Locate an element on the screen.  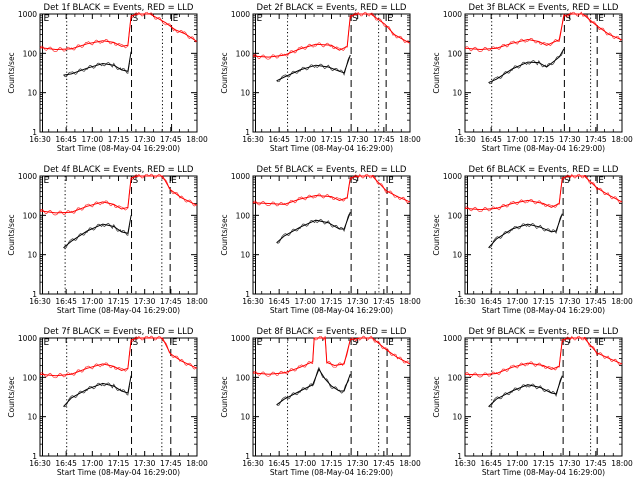
chart-title: Det 8f BLACK = Events, RED = LLD is located at coordinates (332, 332).